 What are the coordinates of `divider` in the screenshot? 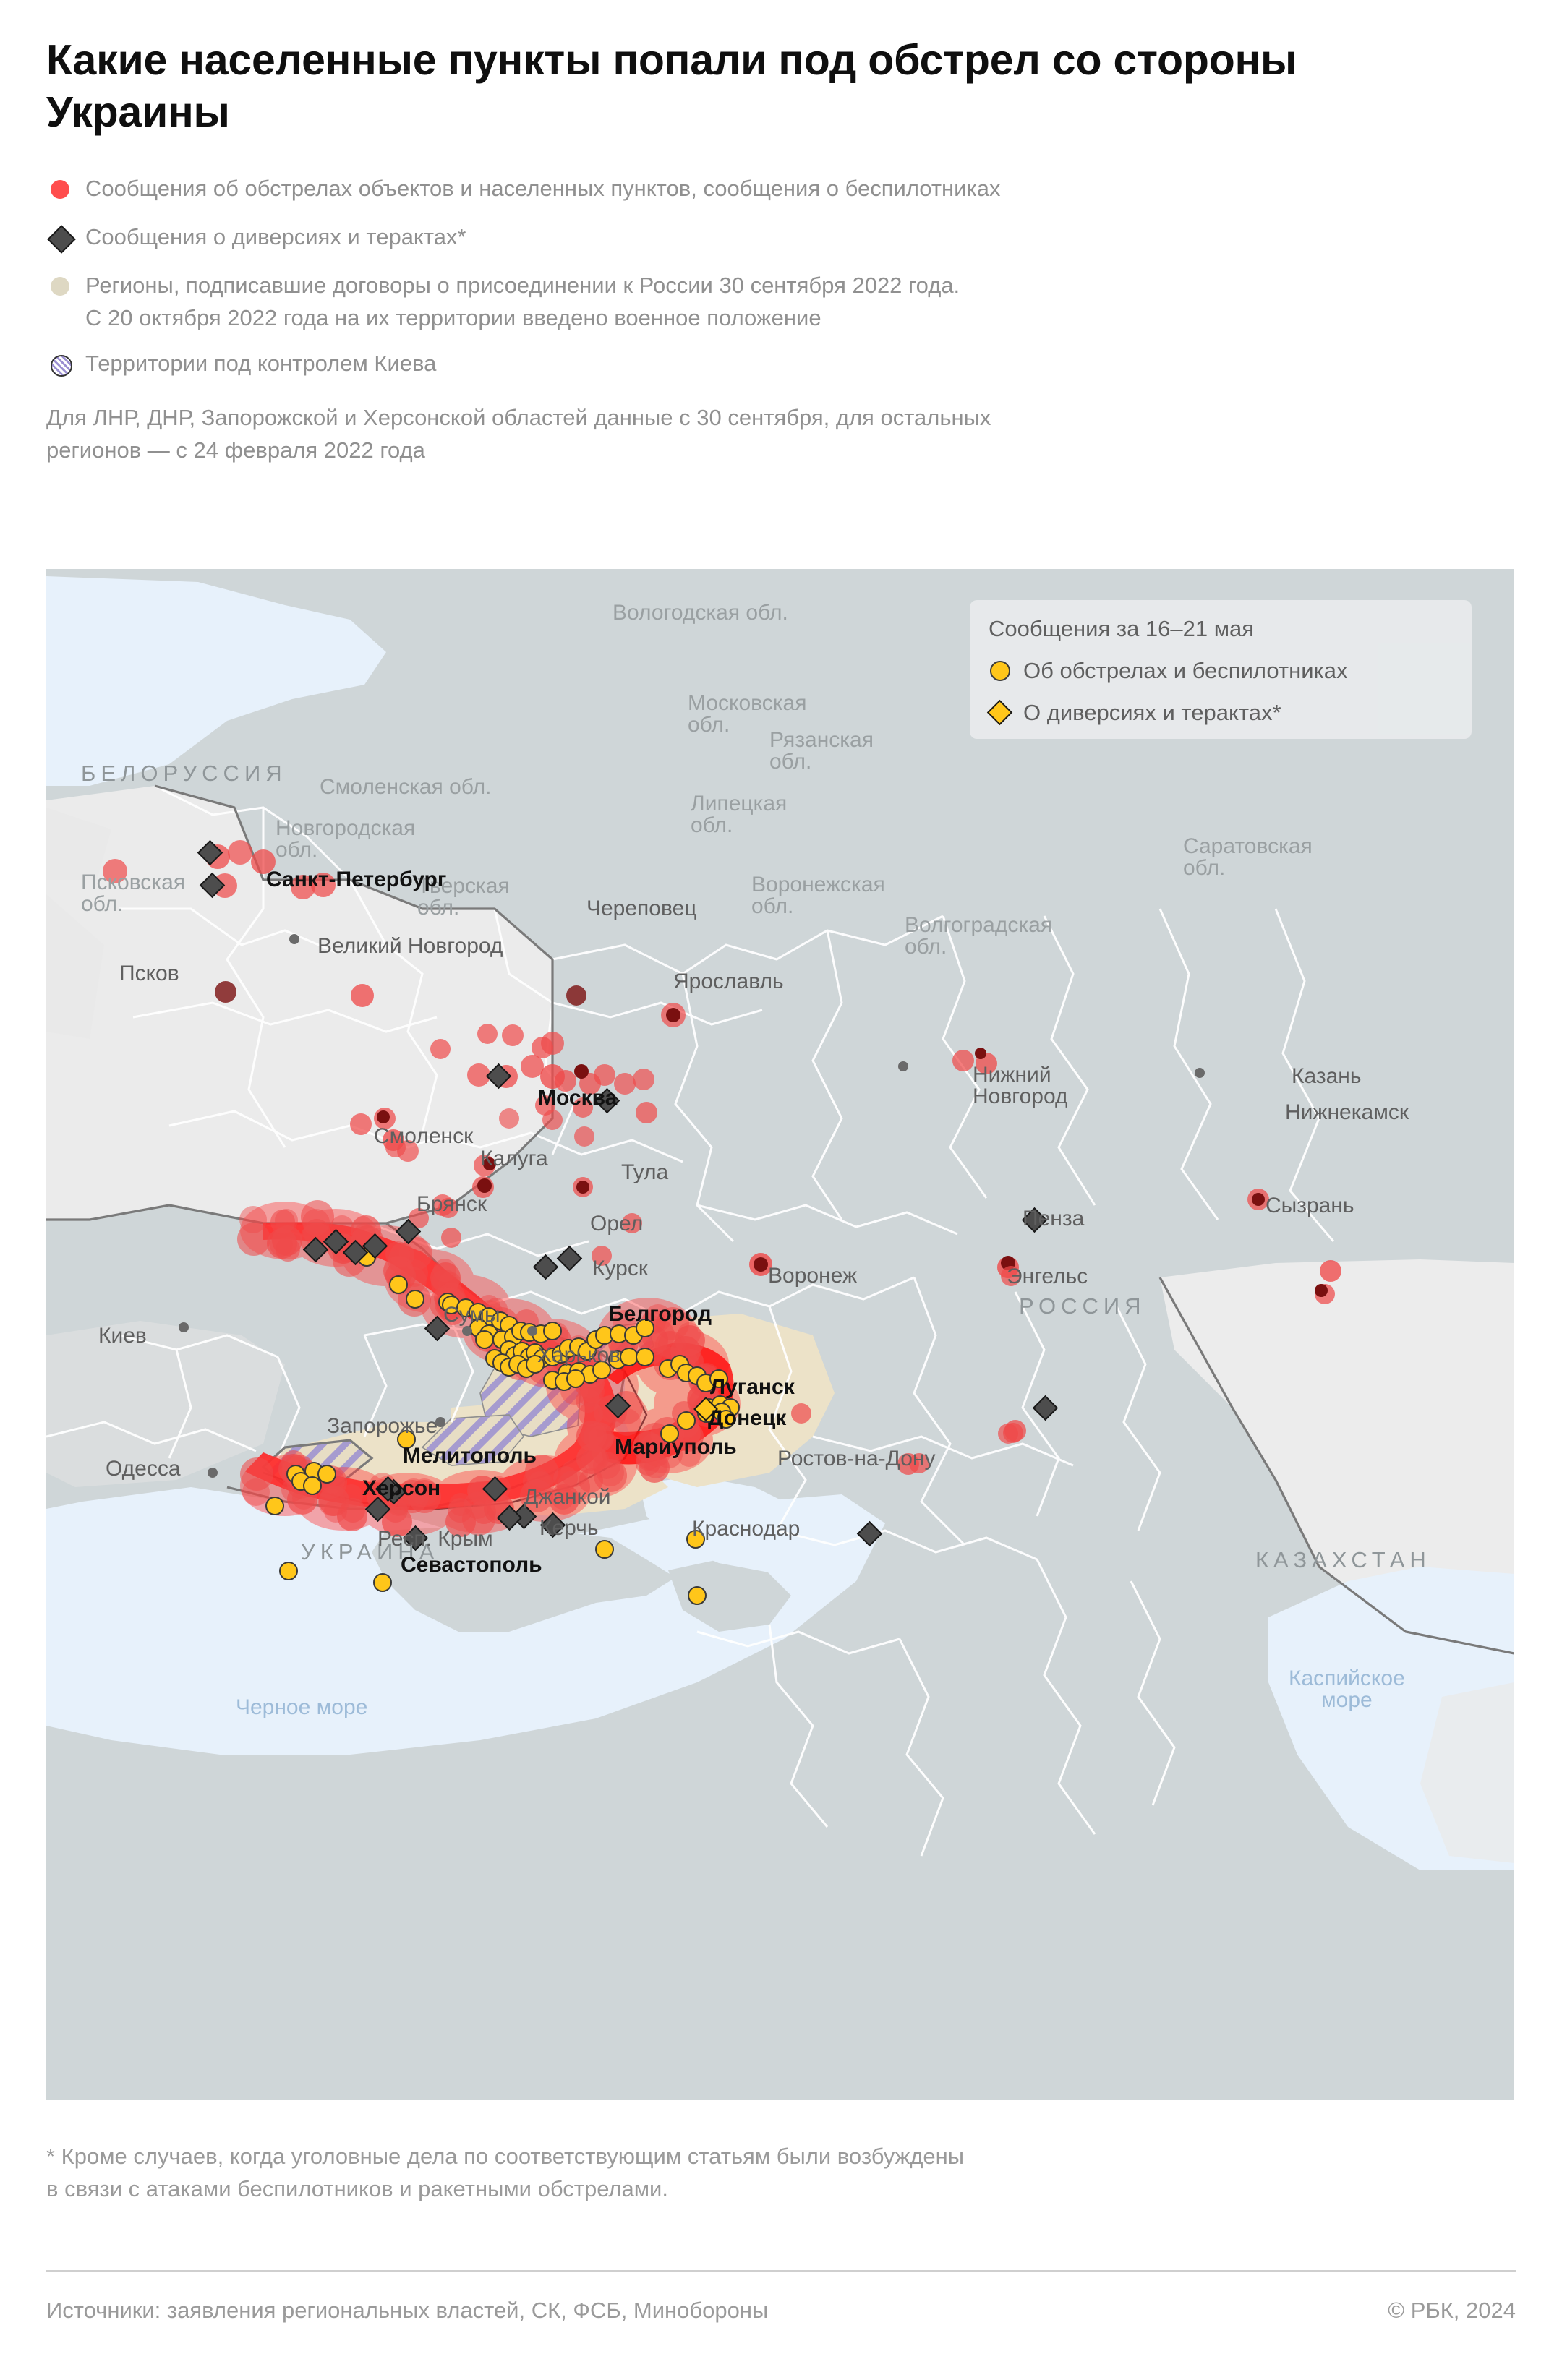 It's located at (781, 2271).